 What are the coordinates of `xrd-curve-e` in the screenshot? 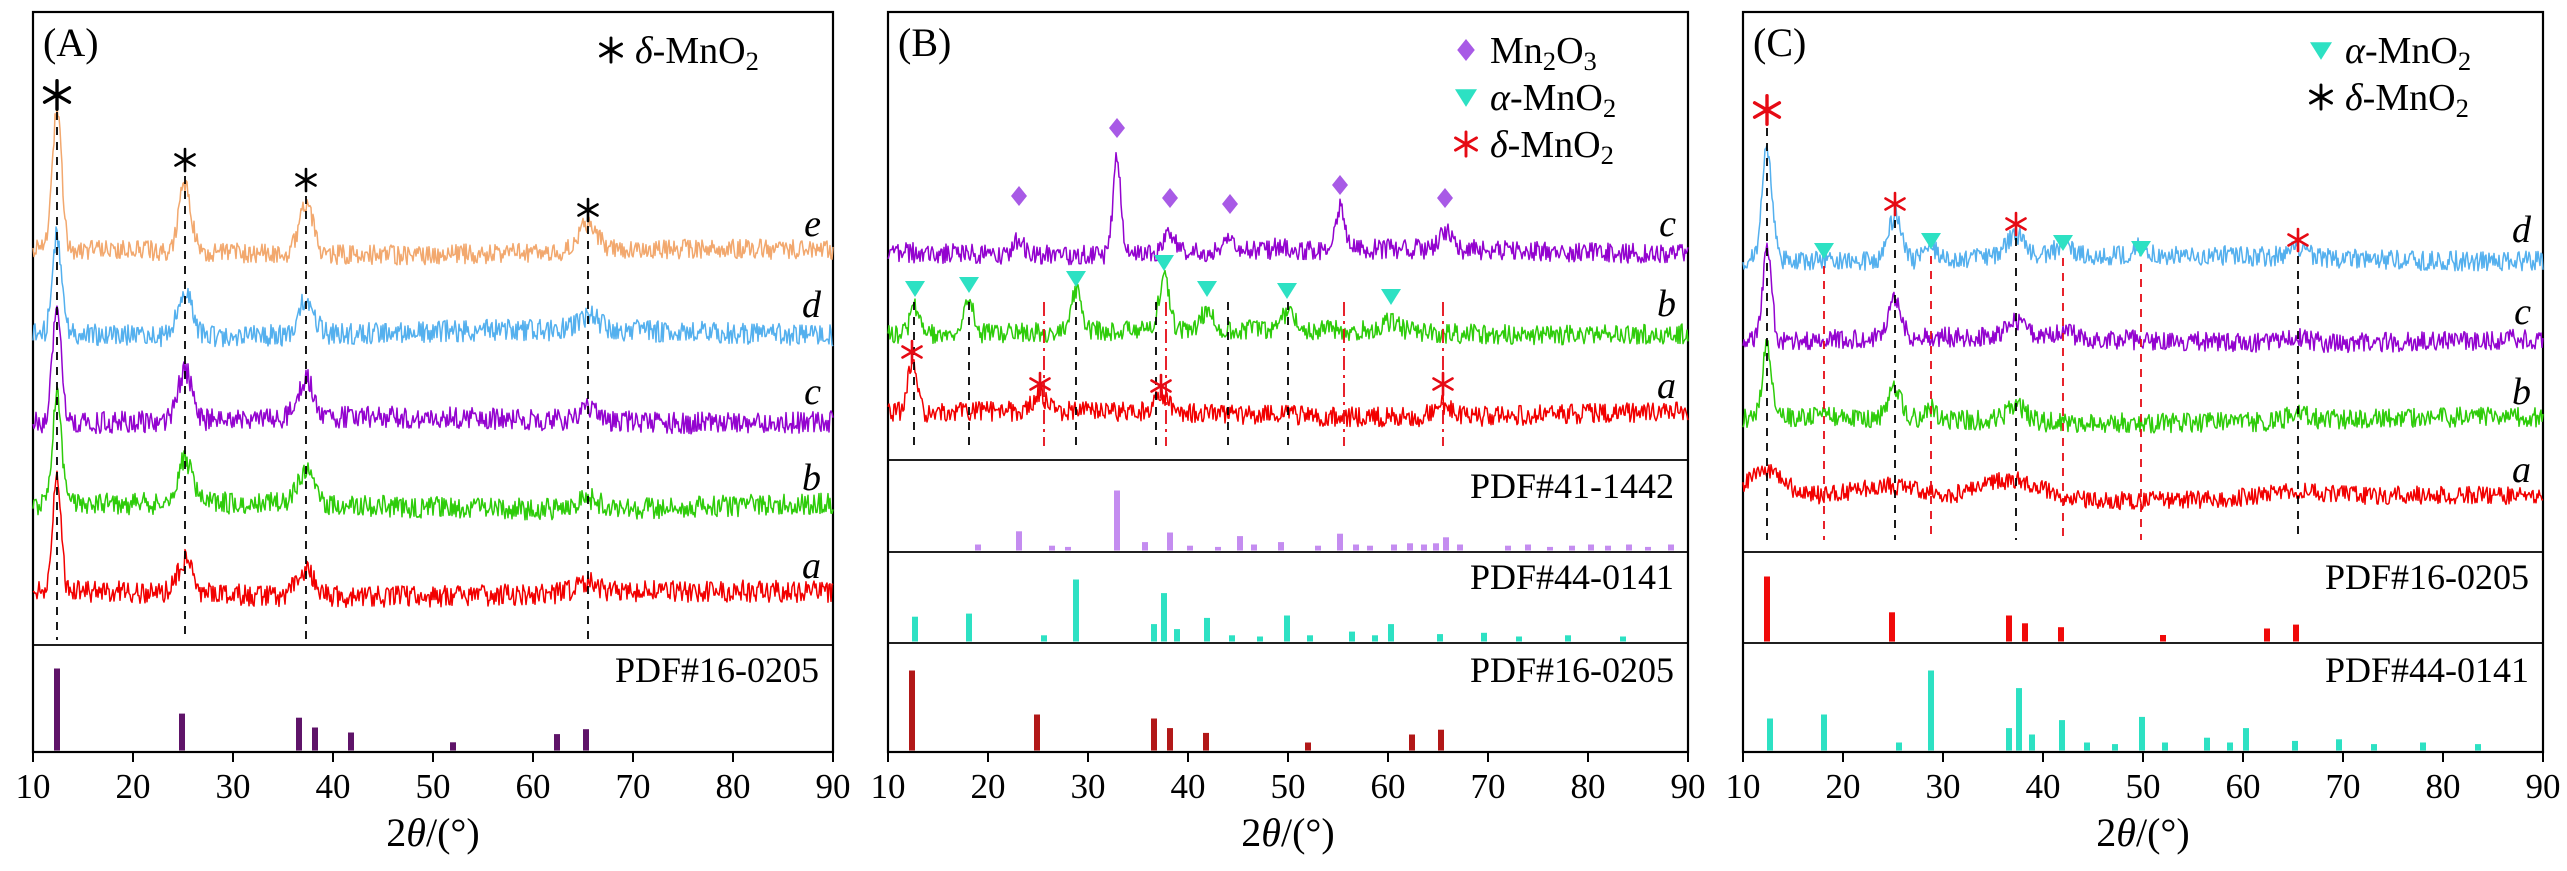 It's located at (433, 186).